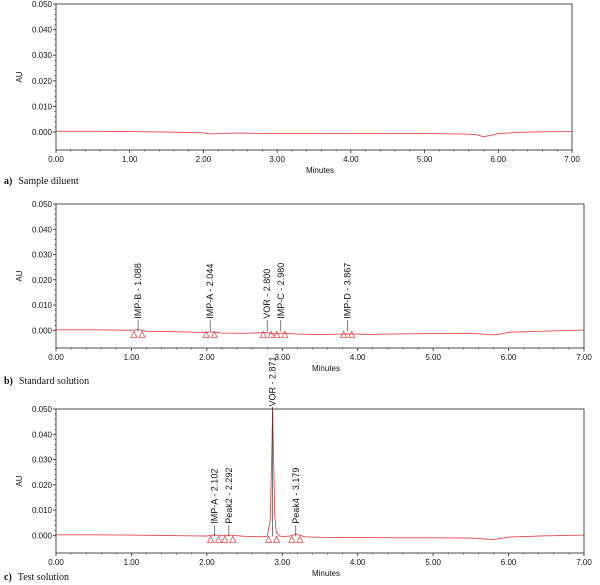  What do you see at coordinates (54, 381) in the screenshot?
I see `panel-caption-text: Standard solution` at bounding box center [54, 381].